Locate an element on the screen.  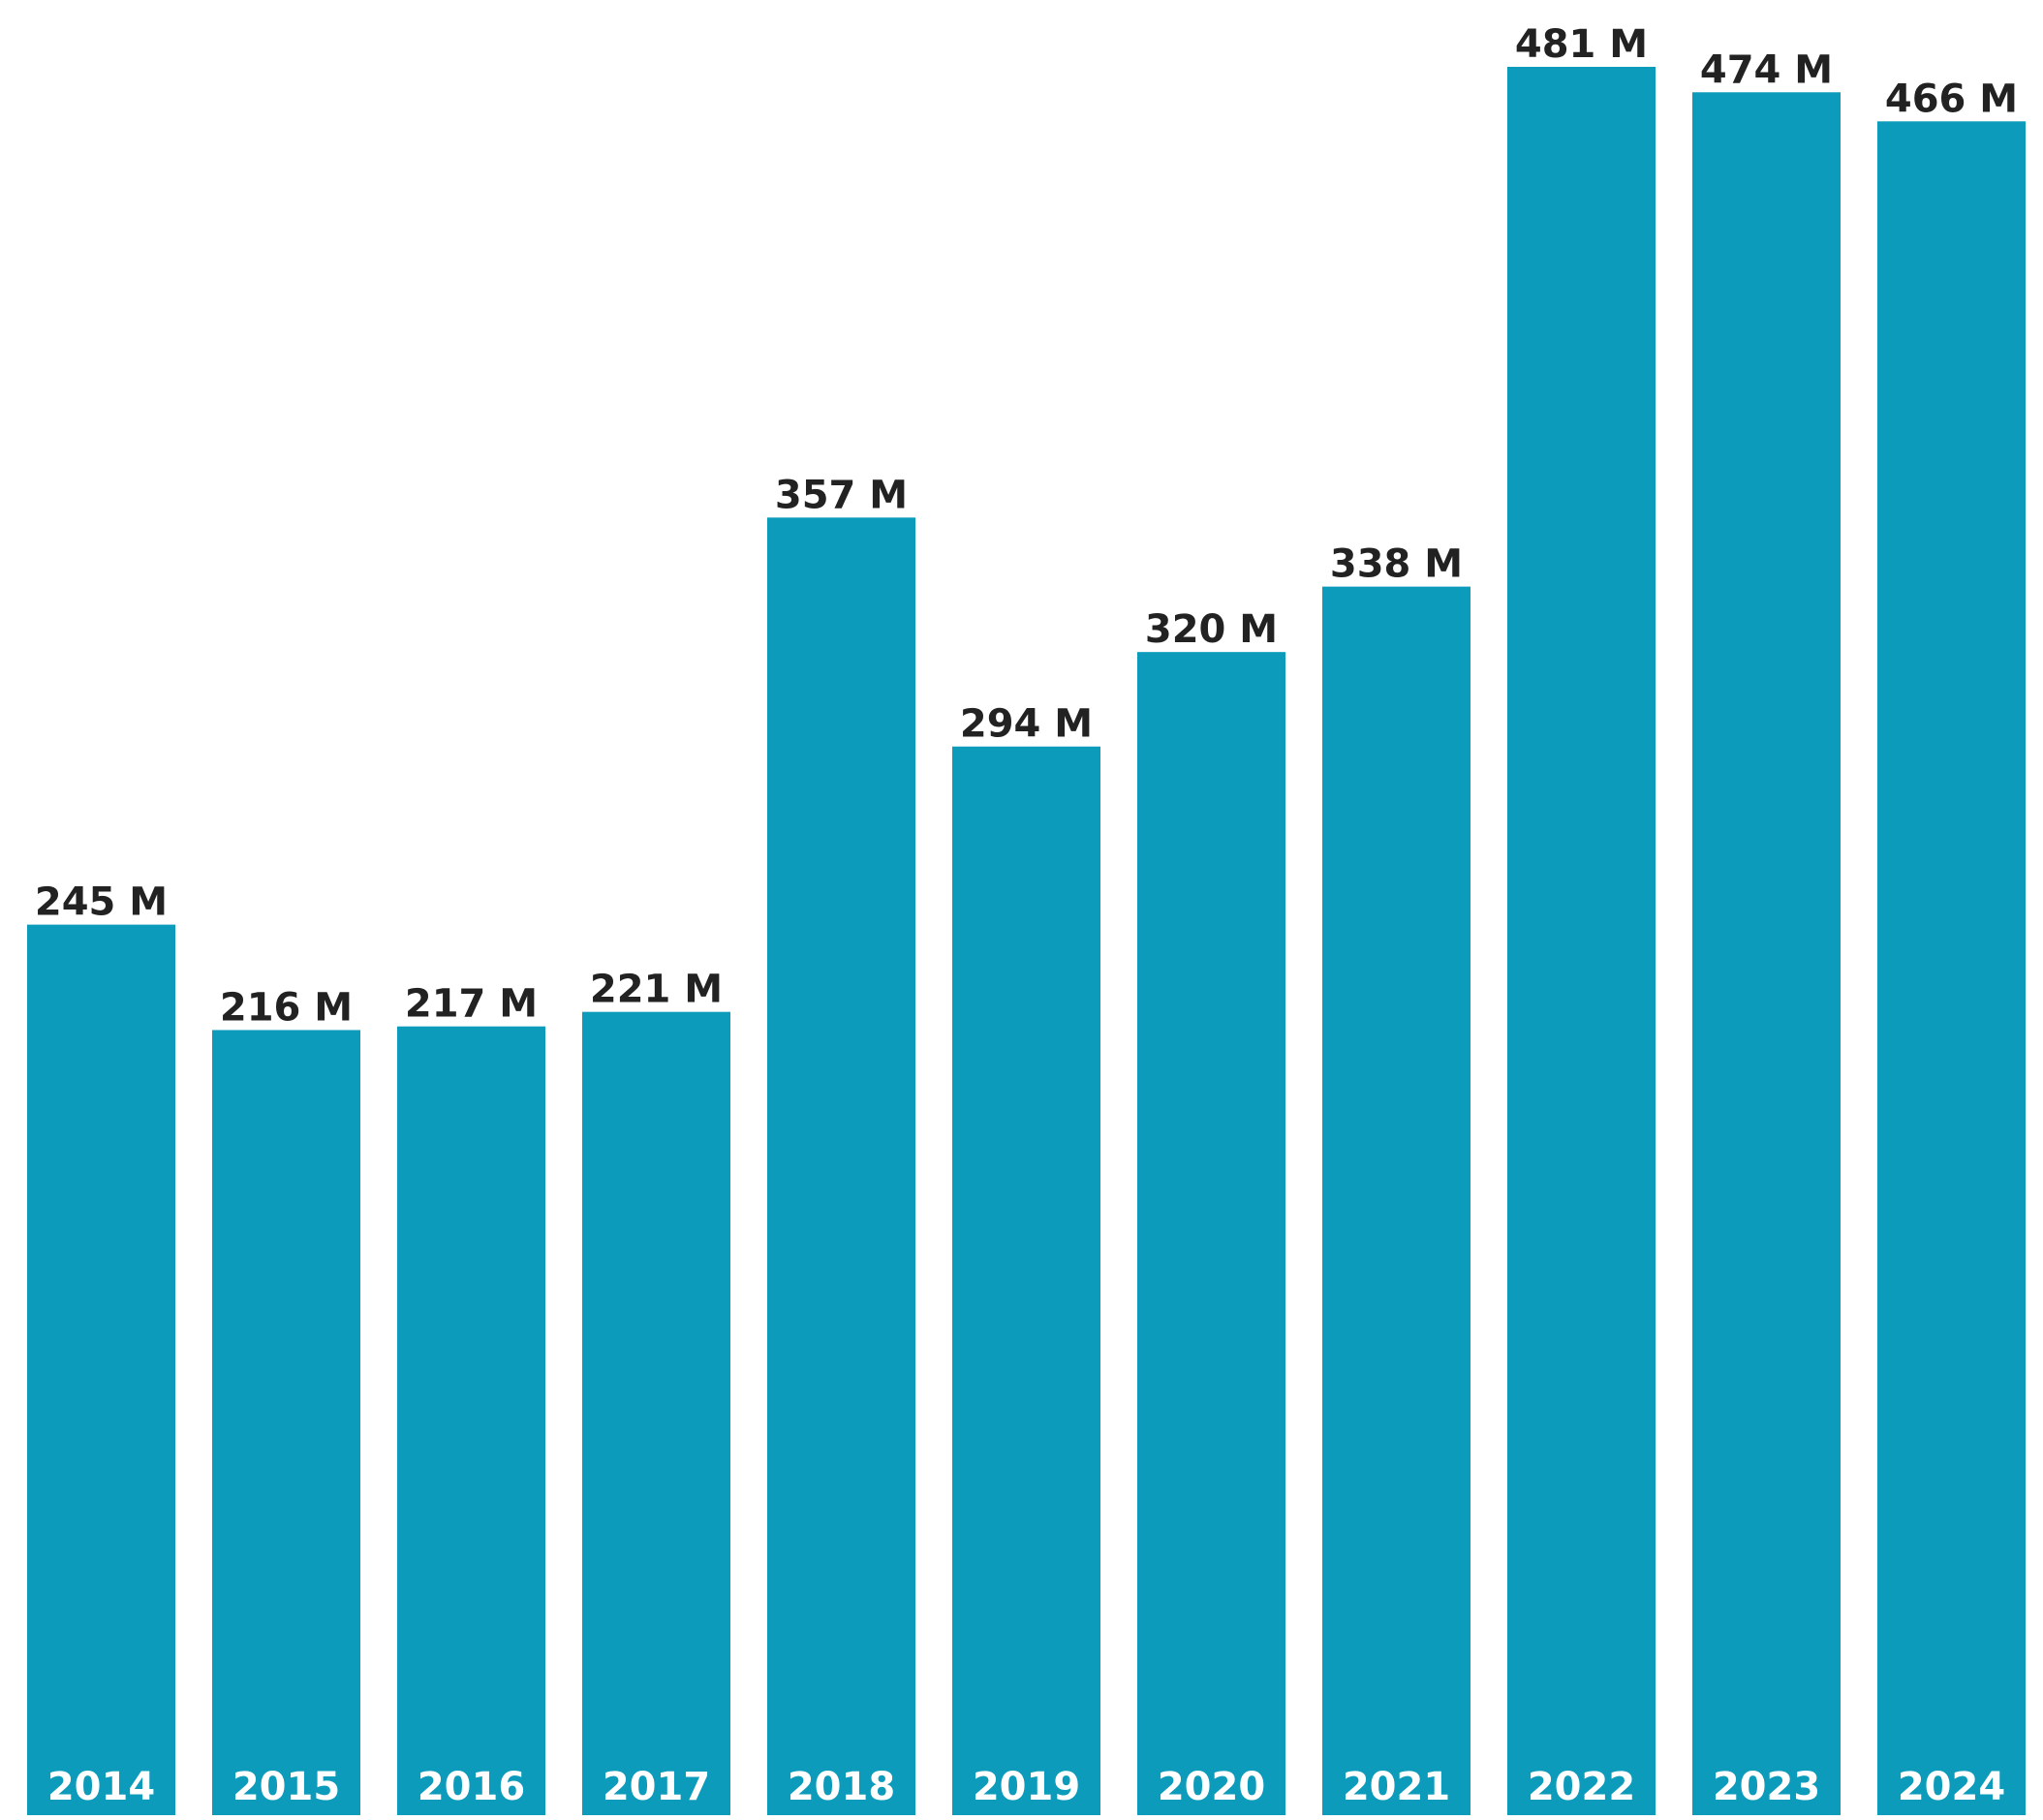
category-label-2017: 2017 is located at coordinates (656, 1787).